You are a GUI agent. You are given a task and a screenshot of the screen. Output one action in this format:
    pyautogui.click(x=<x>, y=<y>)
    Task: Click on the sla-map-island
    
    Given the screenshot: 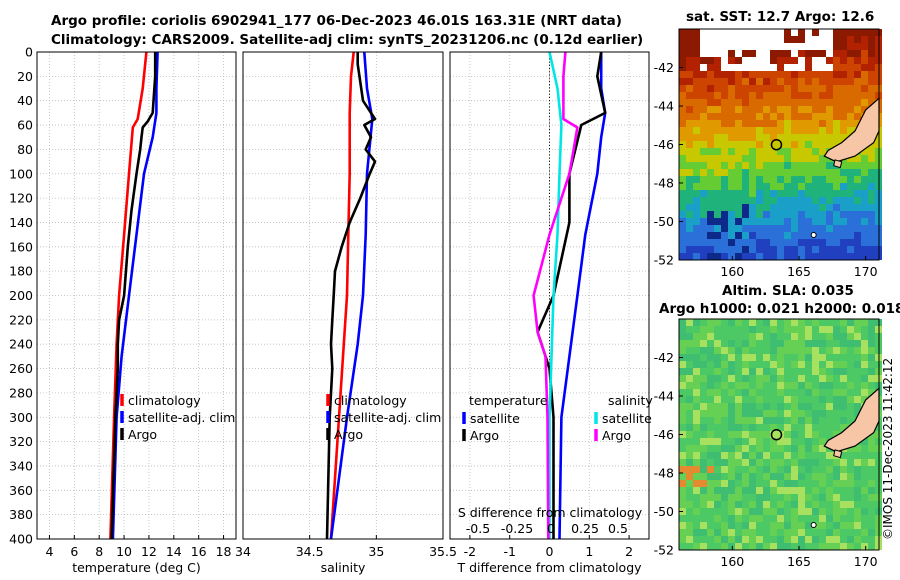 What is the action you would take?
    pyautogui.click(x=838, y=454)
    